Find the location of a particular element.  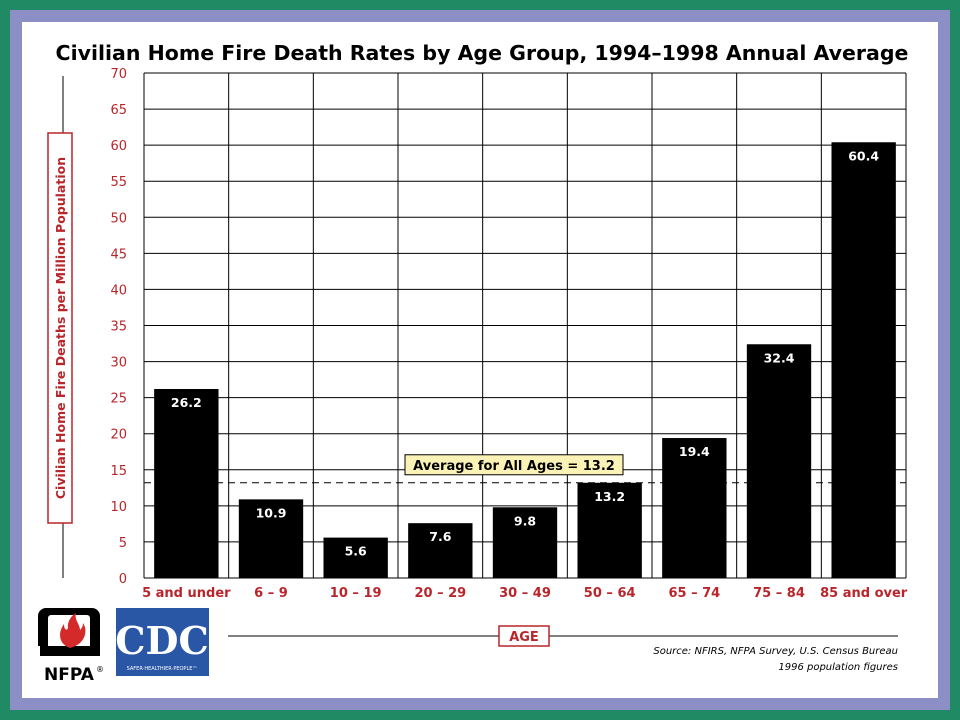

y-tick-label: 40 is located at coordinates (118, 290).